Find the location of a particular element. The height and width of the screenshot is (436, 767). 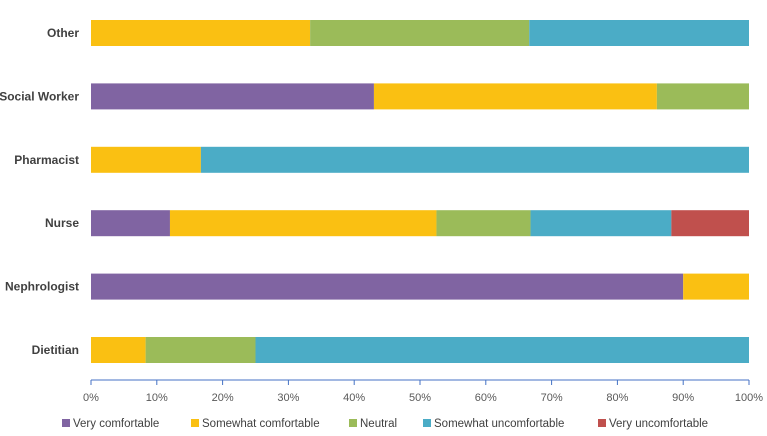

bar-pharmacist-somewhat-comfortable is located at coordinates (146, 159).